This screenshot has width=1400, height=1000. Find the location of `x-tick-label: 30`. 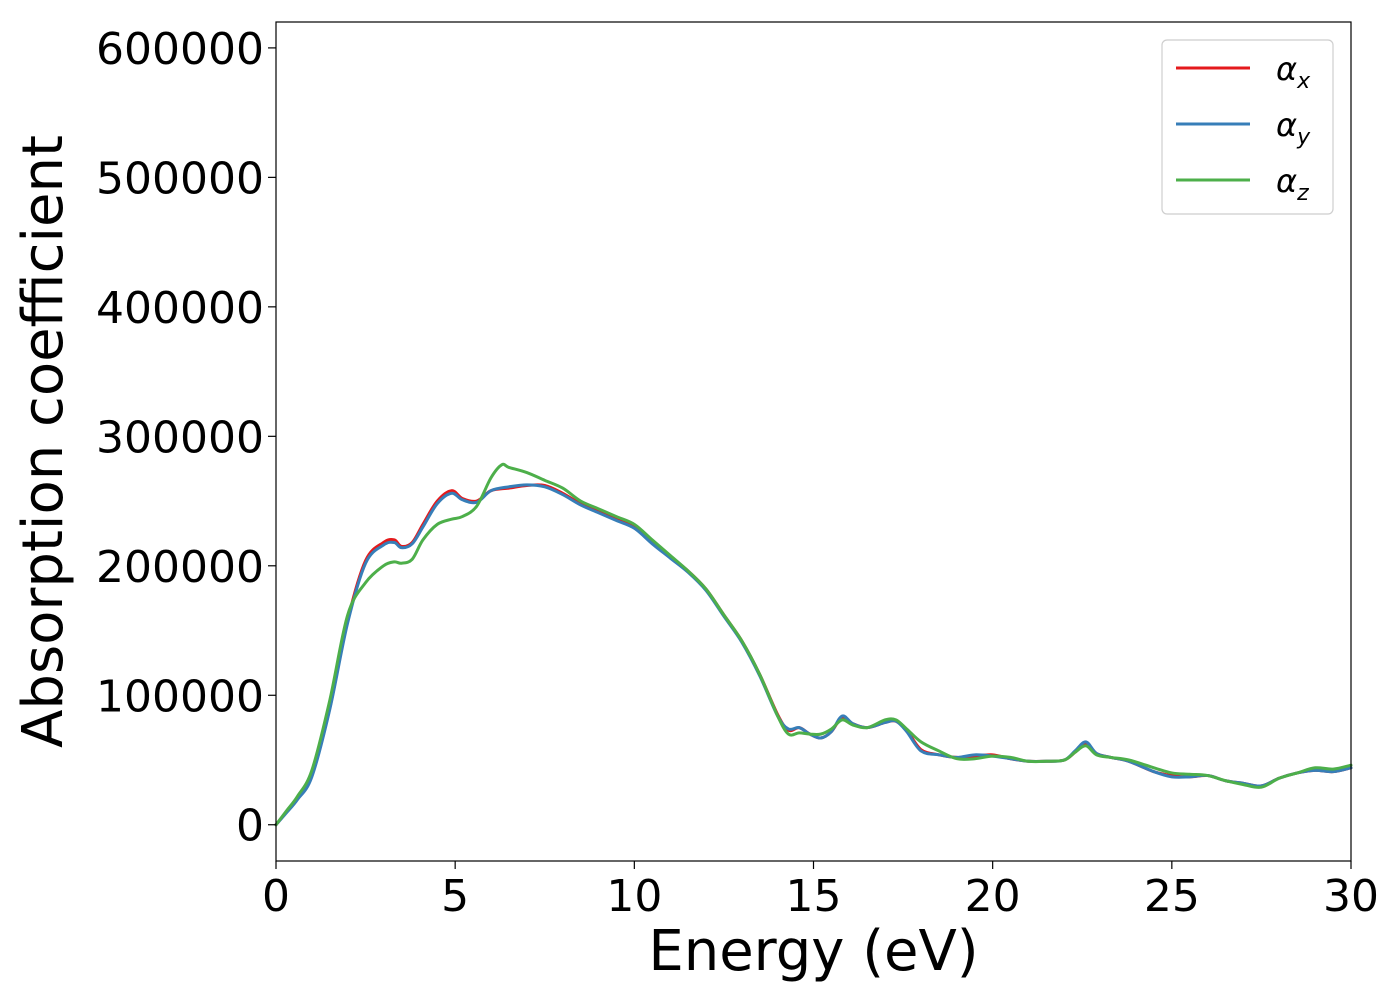

x-tick-label: 30 is located at coordinates (1351, 896).